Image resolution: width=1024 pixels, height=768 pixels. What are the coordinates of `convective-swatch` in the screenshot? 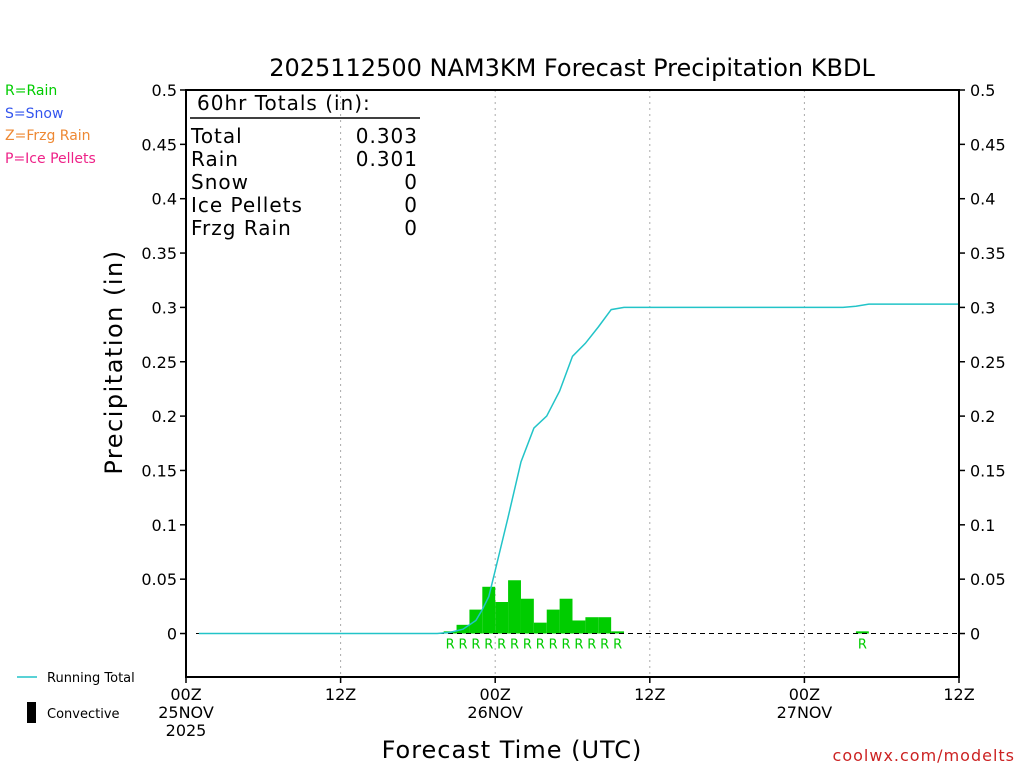 It's located at (31, 712).